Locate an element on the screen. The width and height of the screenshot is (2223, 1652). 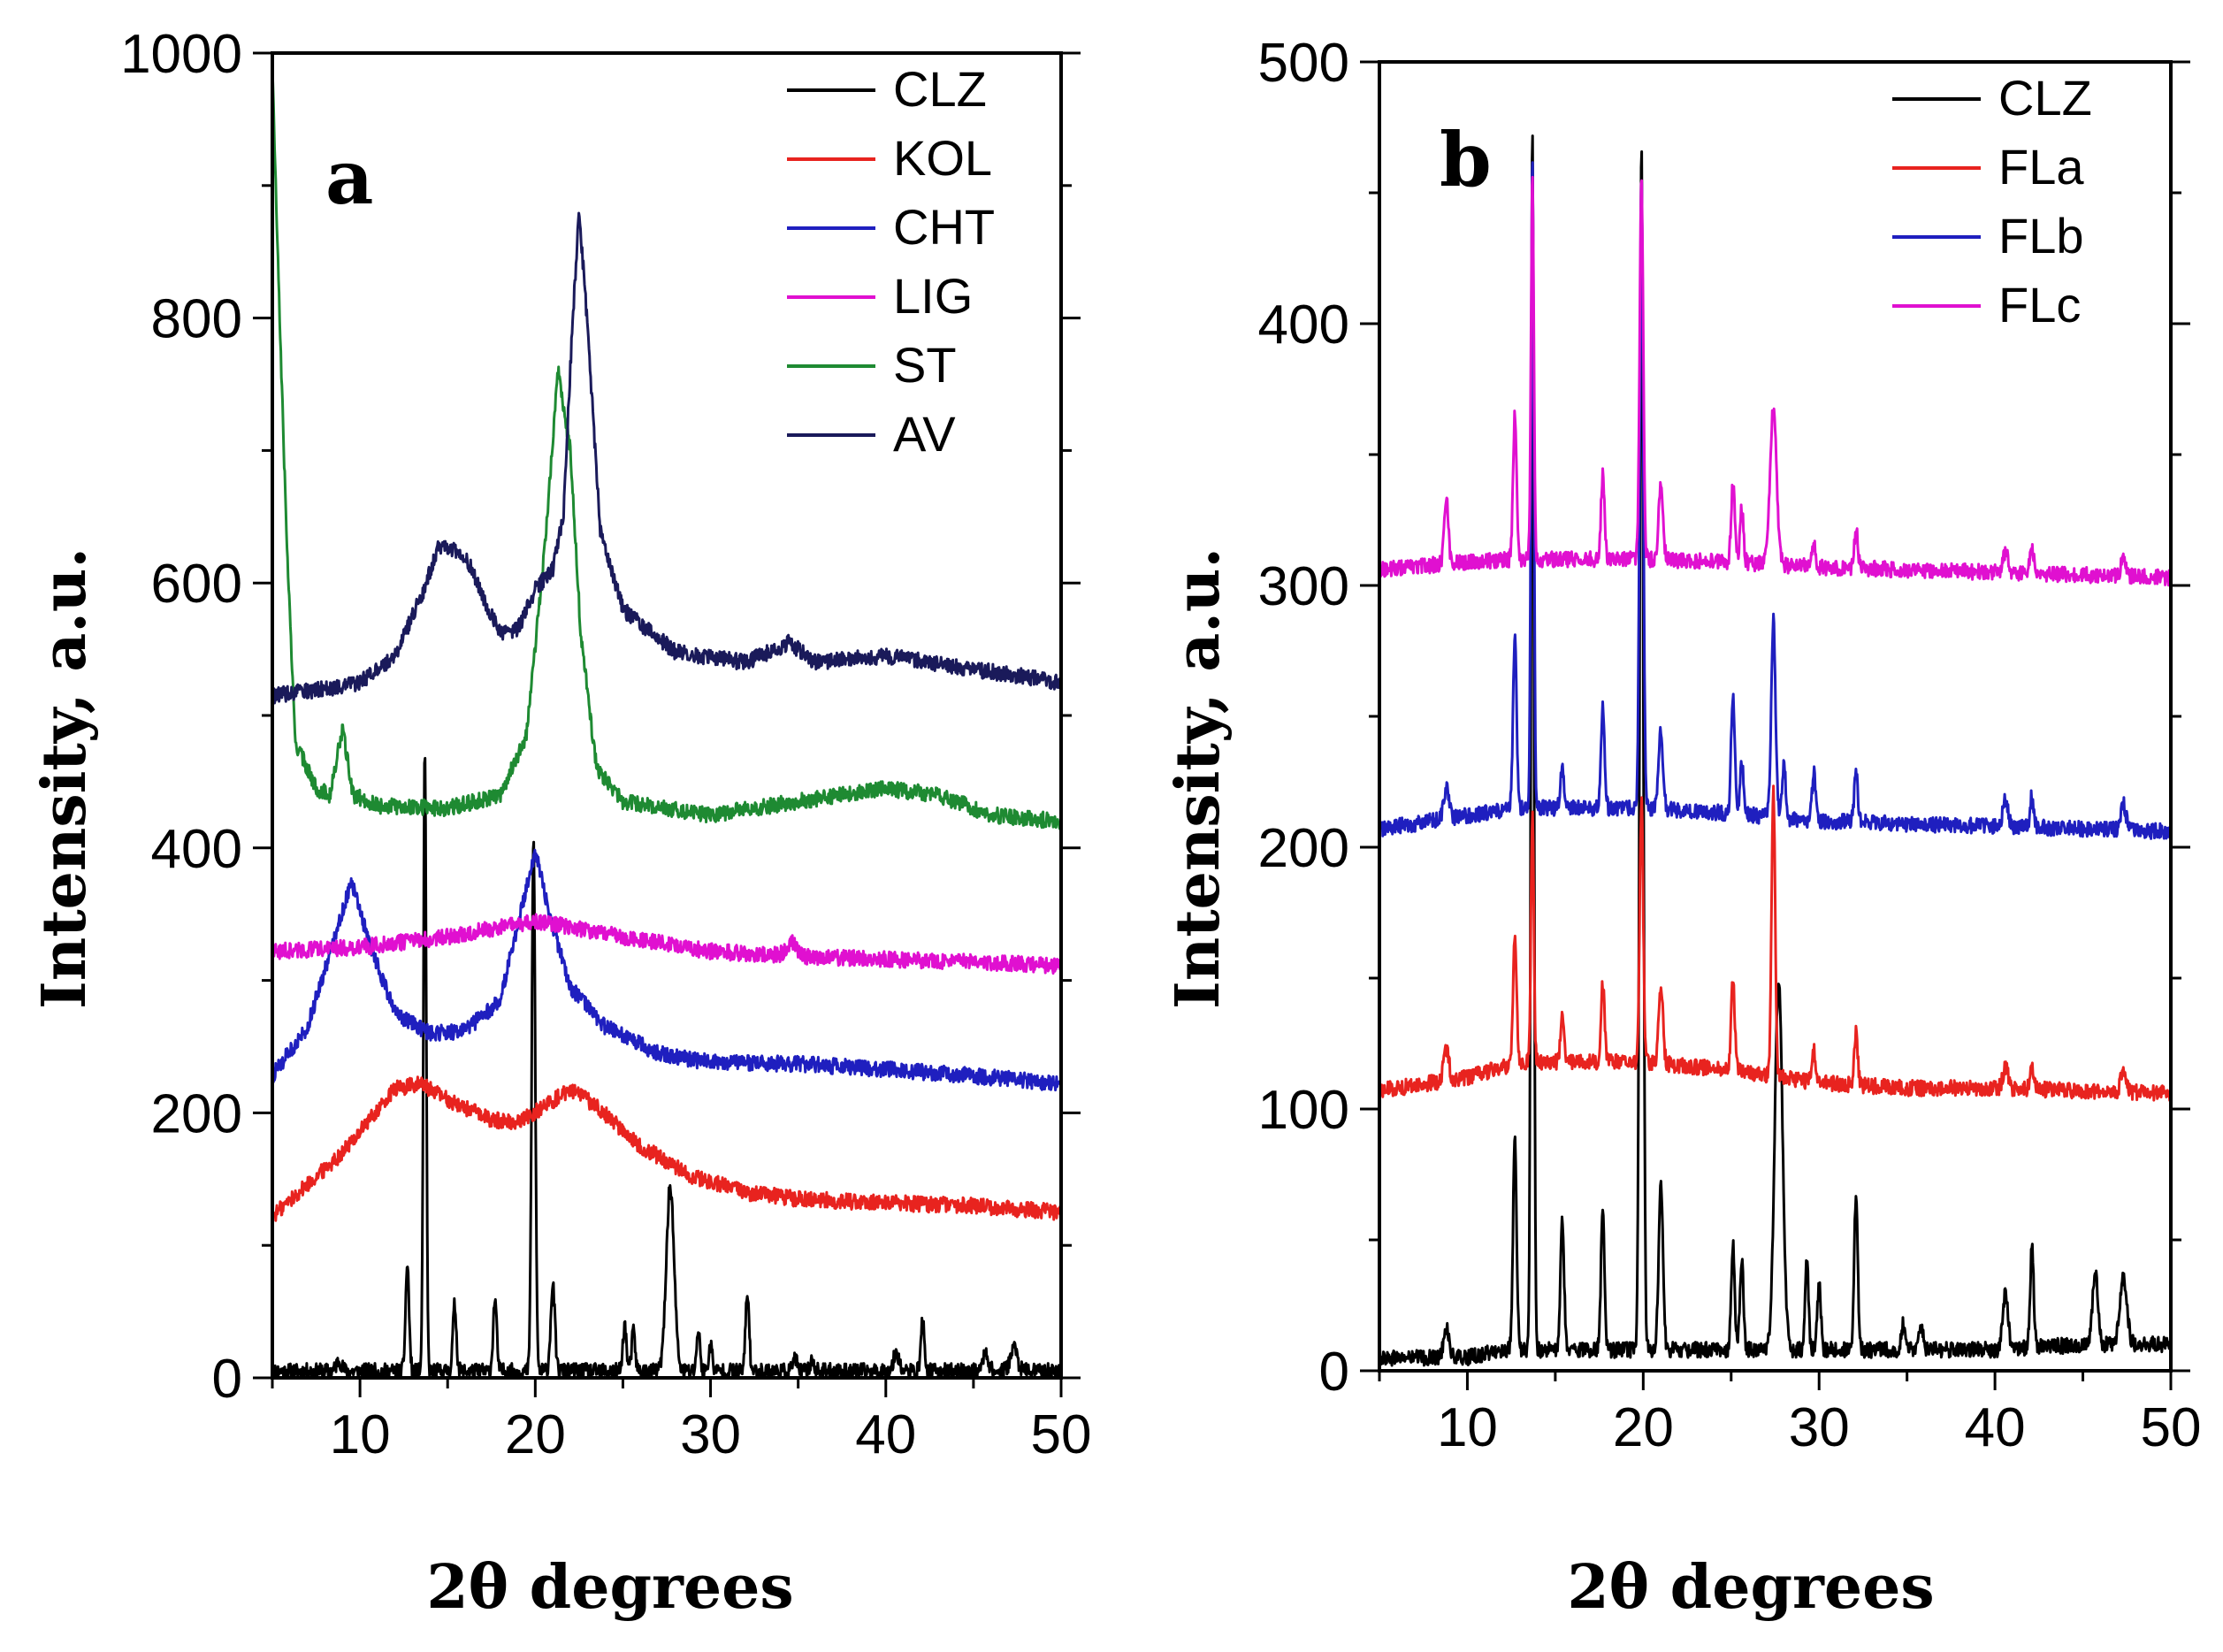
series-line-cht is located at coordinates (667, 970).